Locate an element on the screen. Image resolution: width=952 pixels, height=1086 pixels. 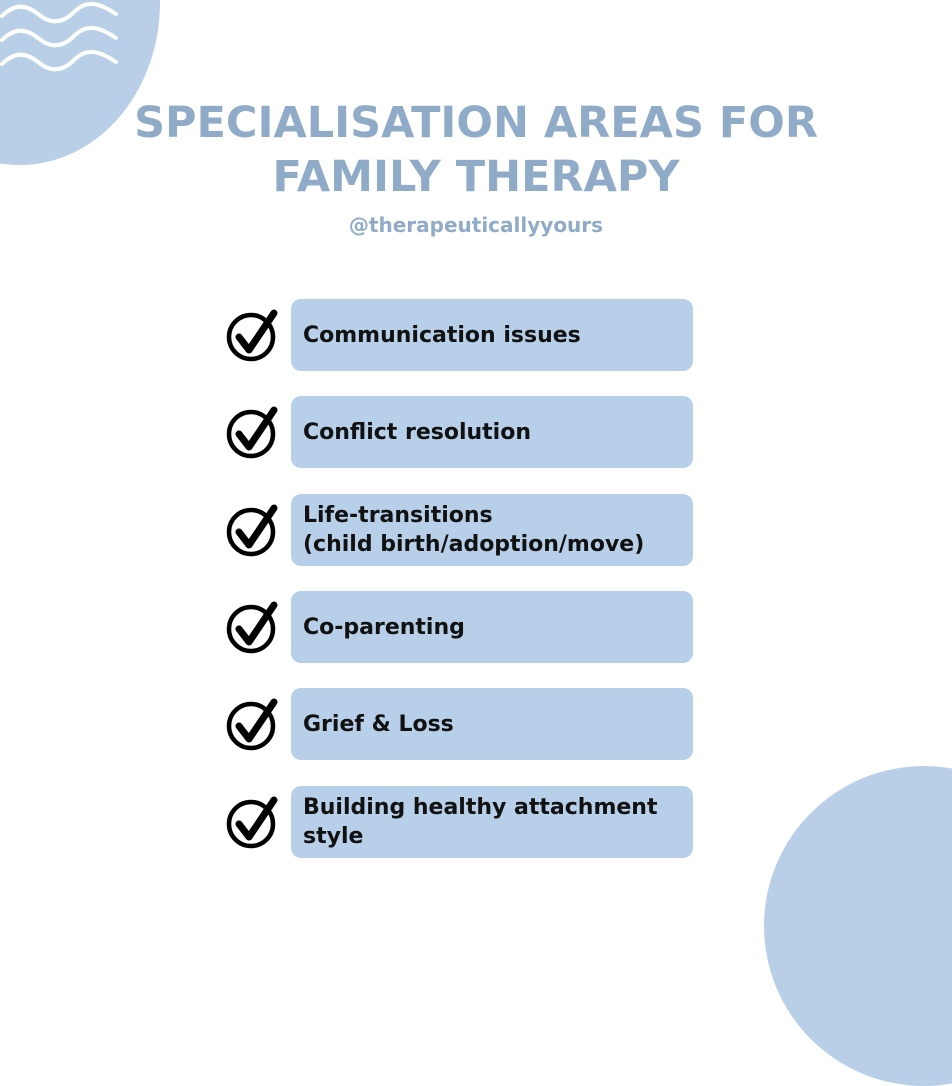
item-label-line-2: (child birth/adoption/move) is located at coordinates (474, 544).